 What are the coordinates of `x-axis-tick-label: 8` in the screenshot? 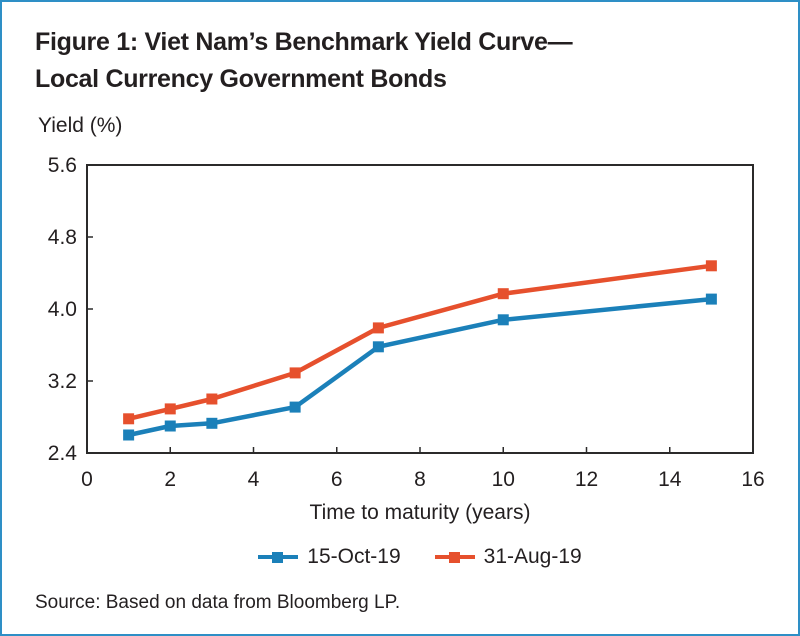 It's located at (420, 479).